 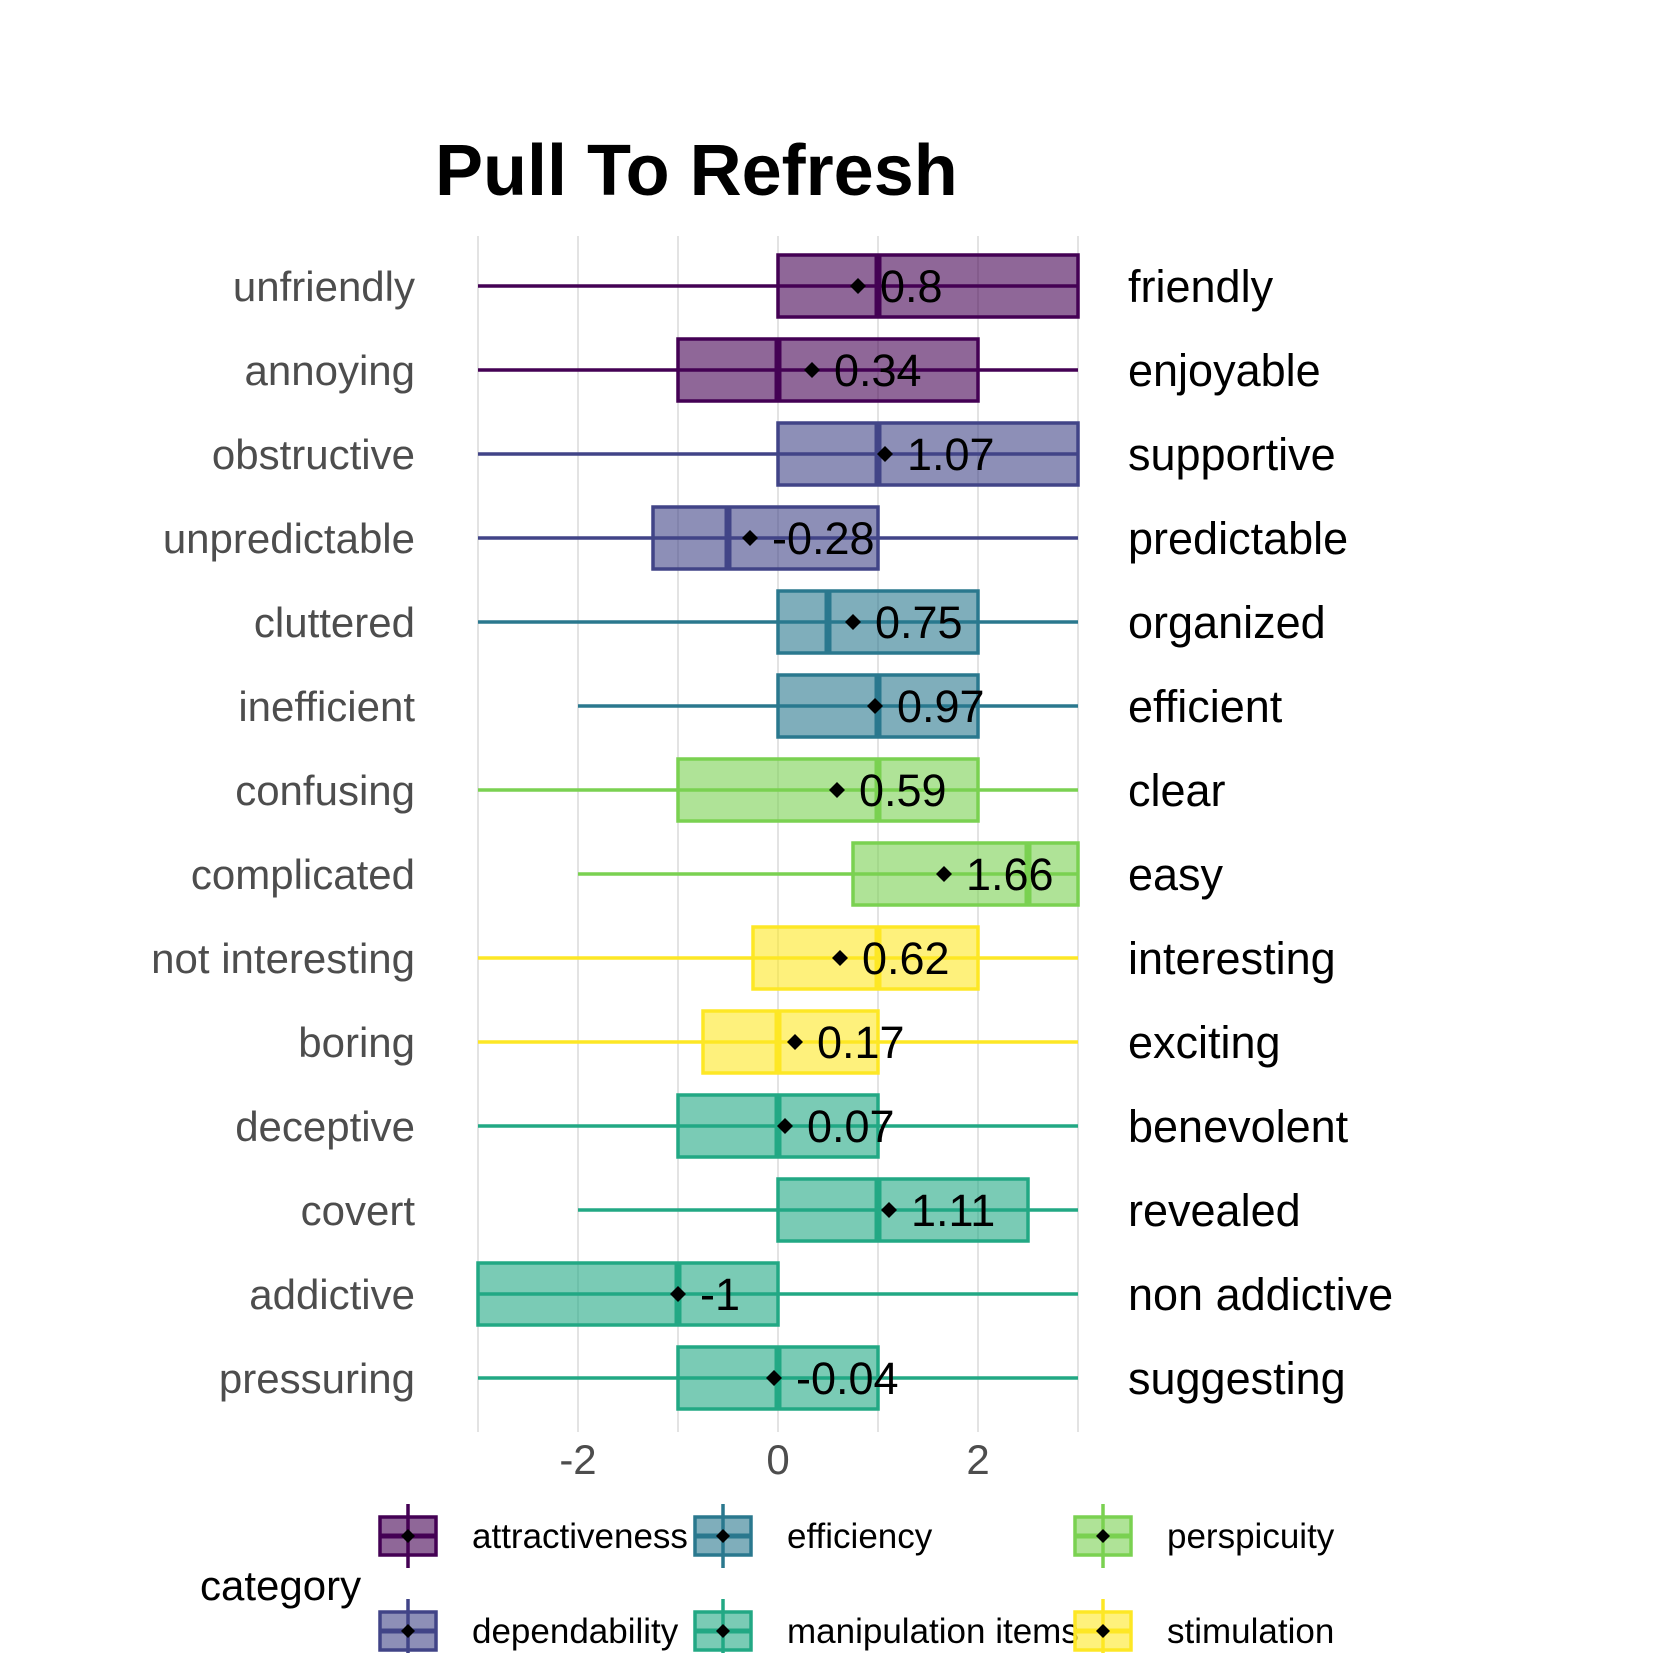 I want to click on legend-item: attractiveness, so click(x=533, y=1536).